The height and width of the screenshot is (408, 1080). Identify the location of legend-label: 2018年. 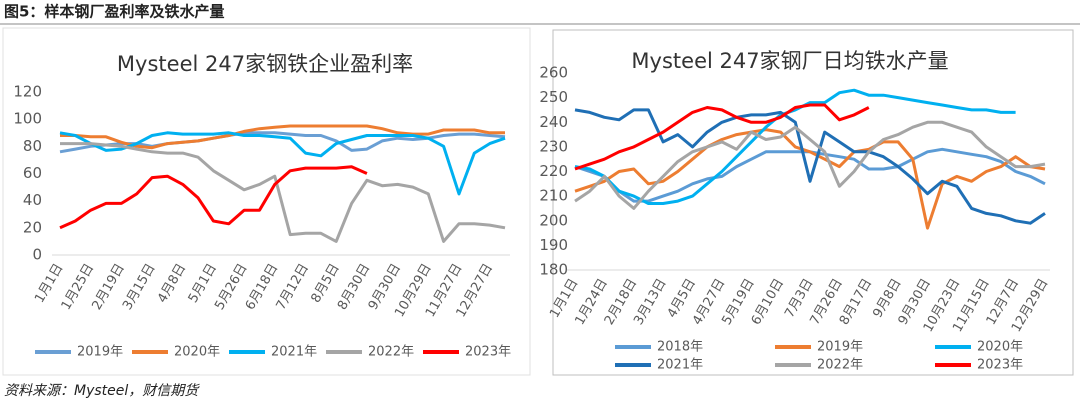
(680, 347).